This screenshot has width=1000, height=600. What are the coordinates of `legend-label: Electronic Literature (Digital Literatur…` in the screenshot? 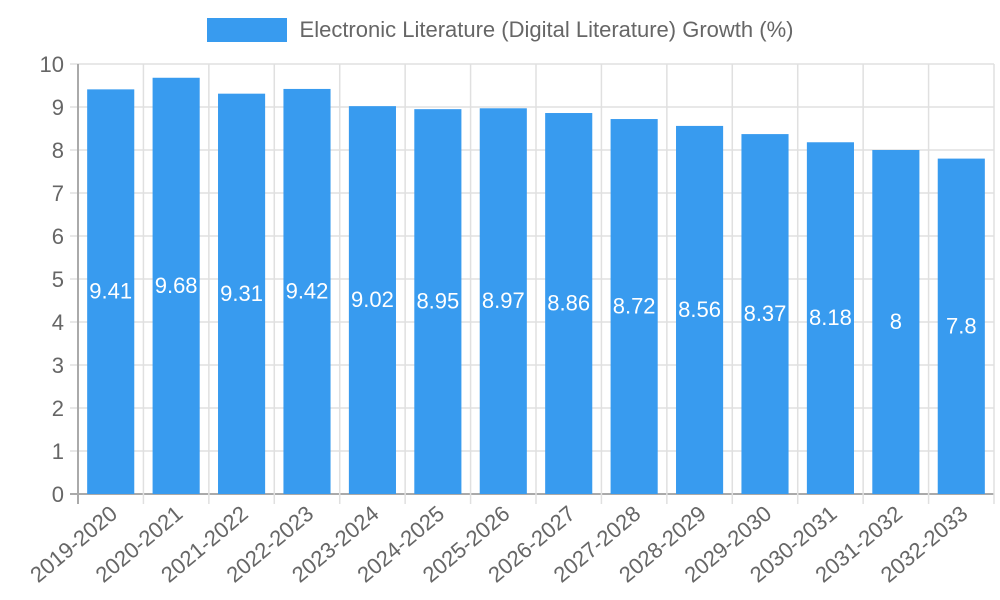 It's located at (546, 29).